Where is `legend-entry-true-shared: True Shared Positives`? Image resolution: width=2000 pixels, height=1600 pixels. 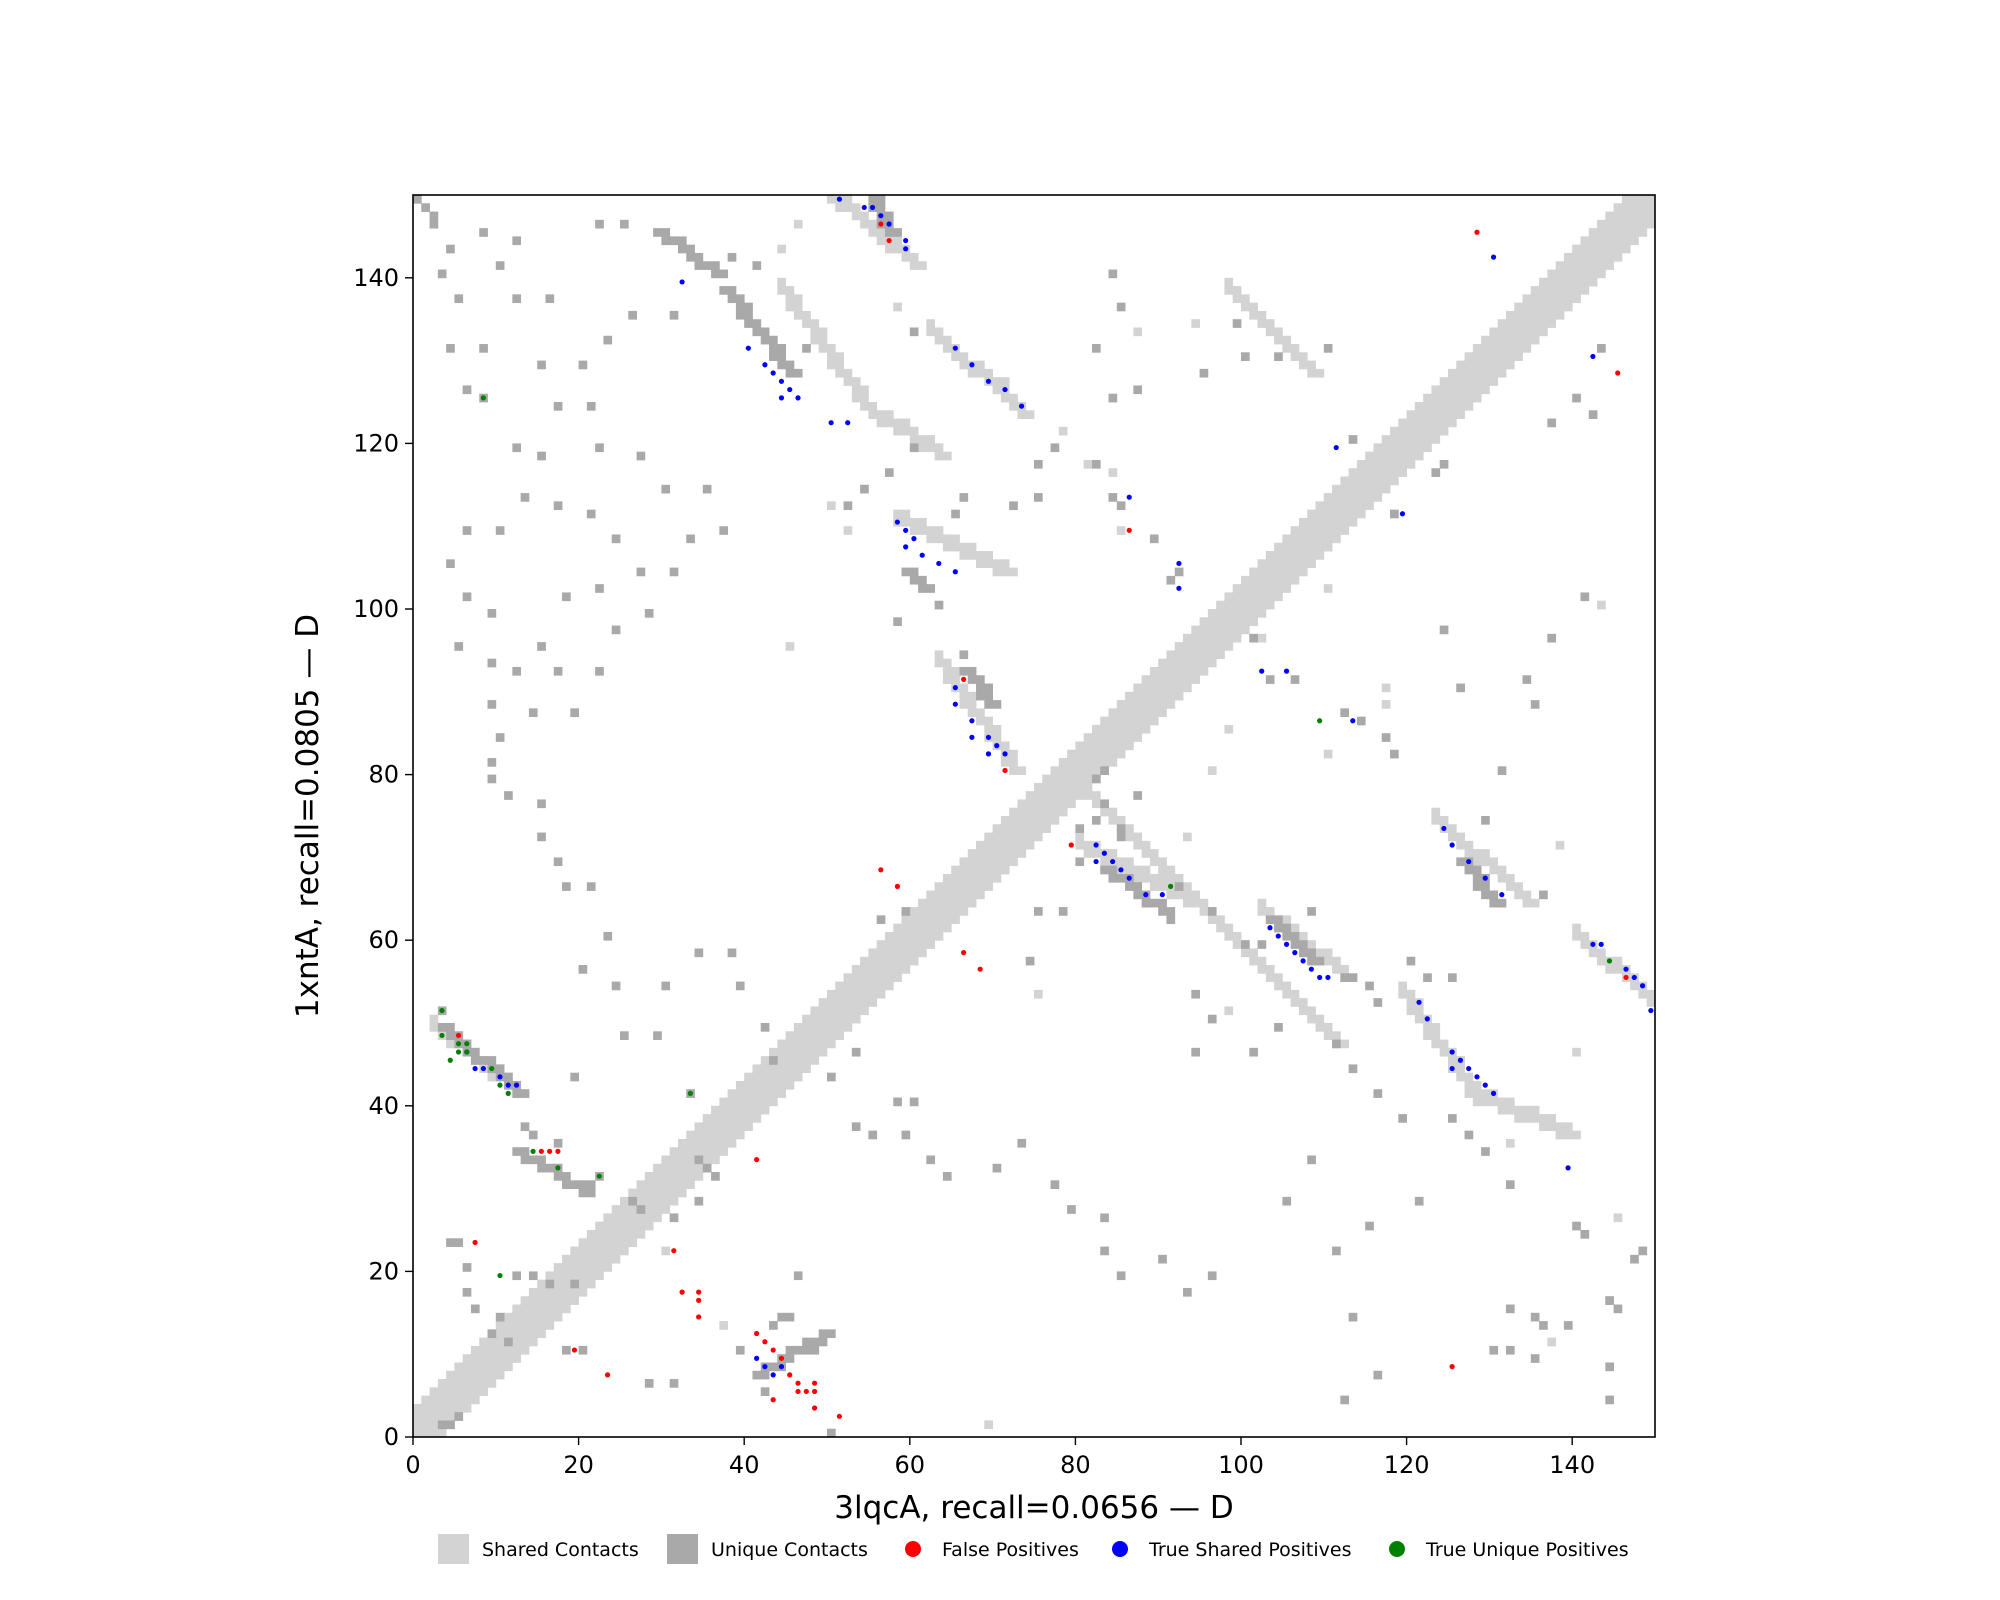 legend-entry-true-shared: True Shared Positives is located at coordinates (1231, 1550).